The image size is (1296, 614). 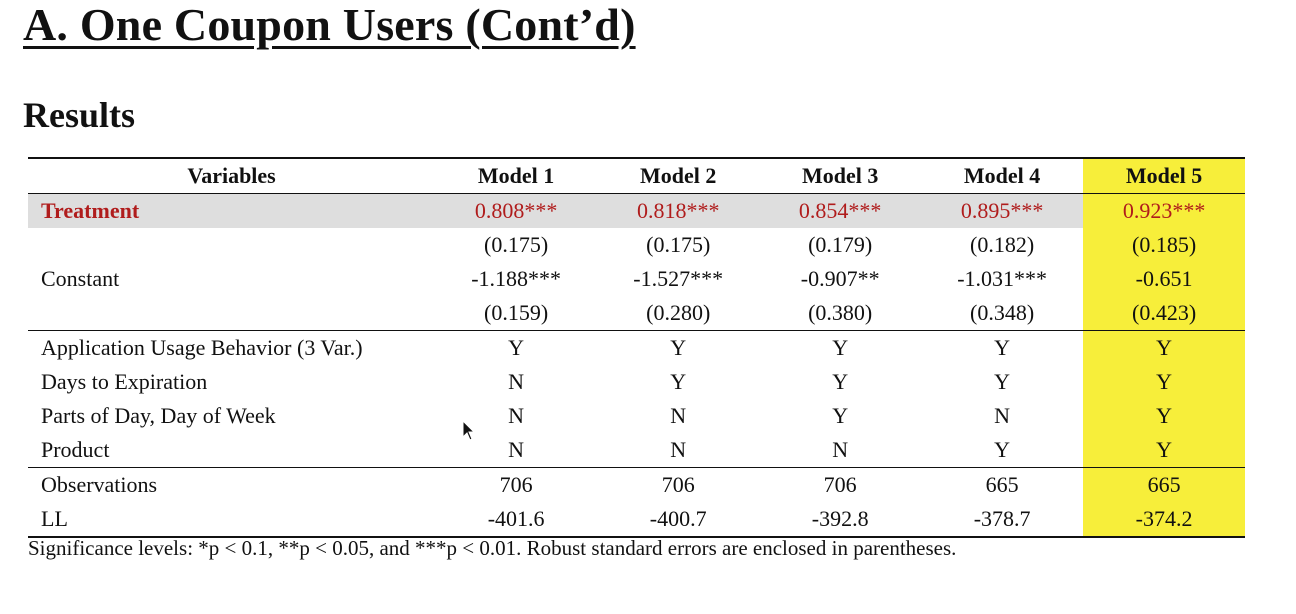 I want to click on control-label: Application Usage Behavior (3 Var.), so click(x=202, y=347).